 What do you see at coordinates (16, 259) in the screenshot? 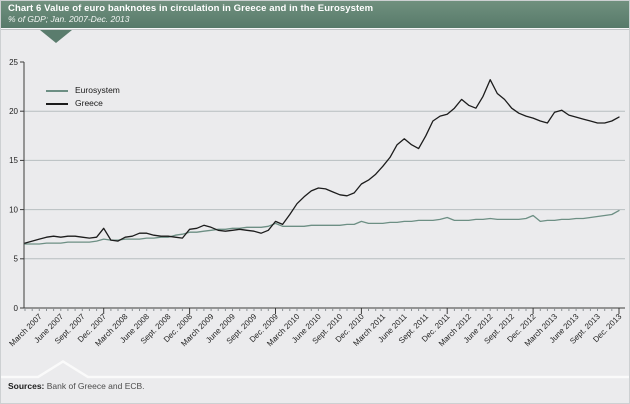
I see `y-axis-label: 5` at bounding box center [16, 259].